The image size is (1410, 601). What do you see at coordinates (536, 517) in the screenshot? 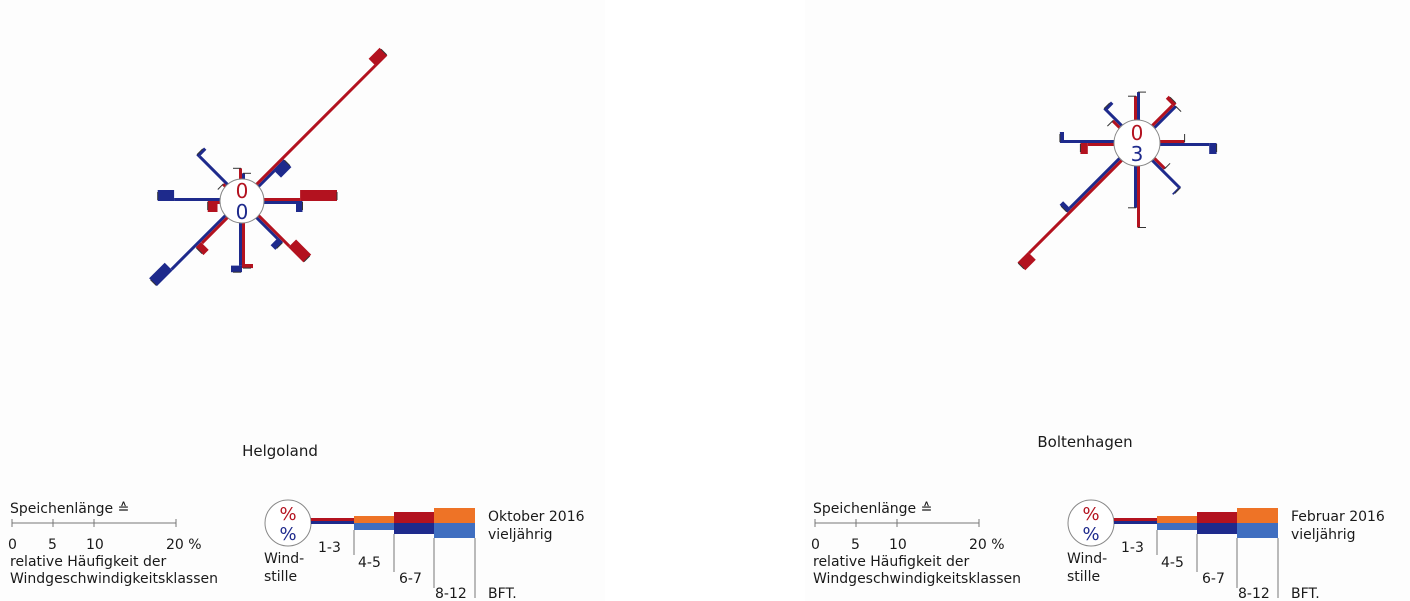
I see `legend-current-label: Oktober 2016` at bounding box center [536, 517].